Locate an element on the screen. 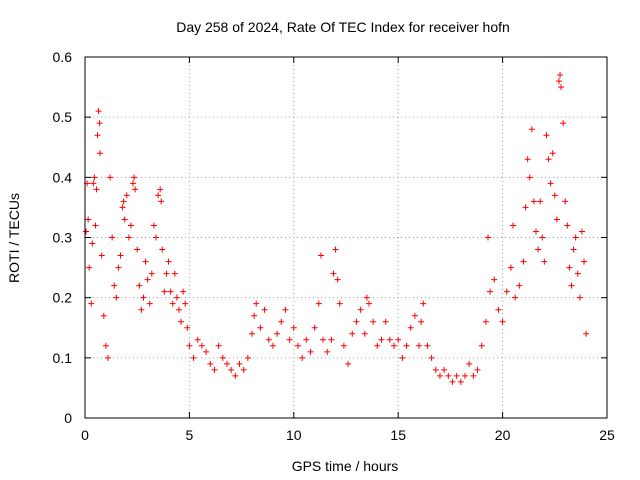  y-tick-label: 0.2 is located at coordinates (63, 298).